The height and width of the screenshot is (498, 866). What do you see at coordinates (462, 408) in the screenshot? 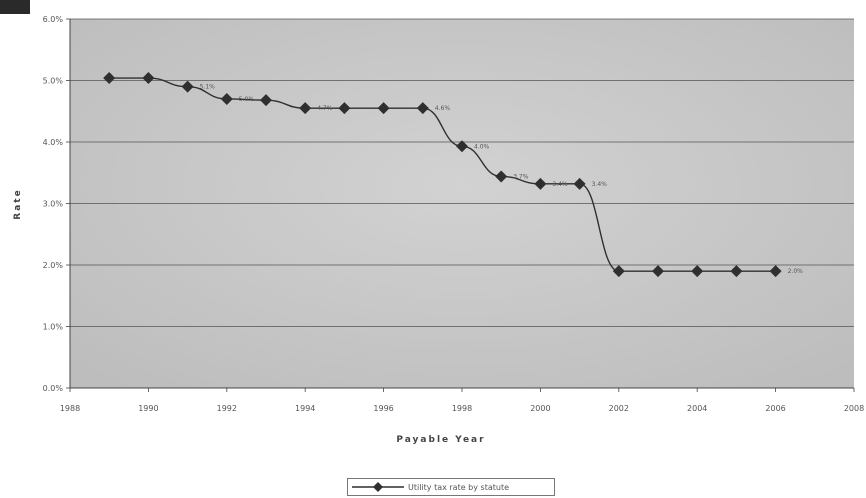
I see `x-tick-label: 1998` at bounding box center [462, 408].